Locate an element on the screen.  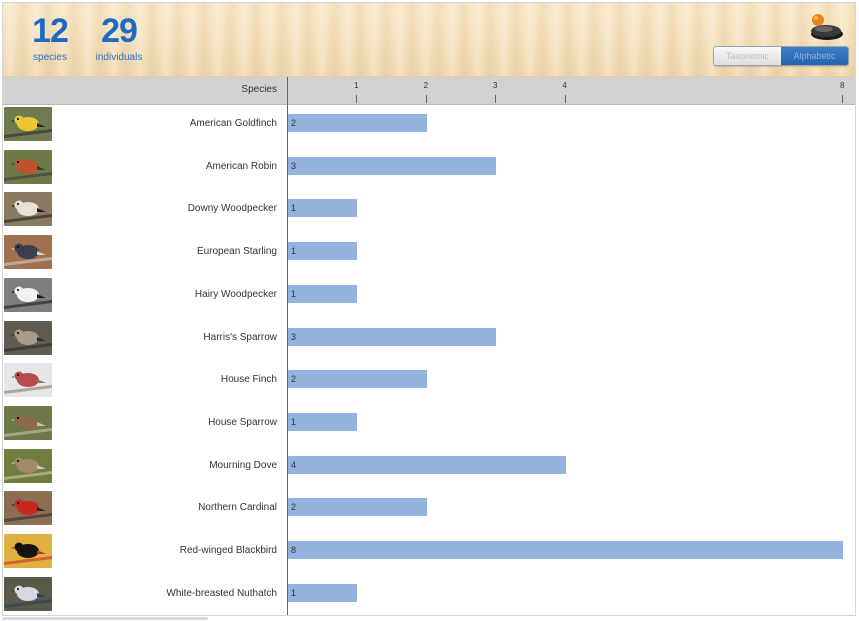
count-label: 8 is located at coordinates (294, 550).